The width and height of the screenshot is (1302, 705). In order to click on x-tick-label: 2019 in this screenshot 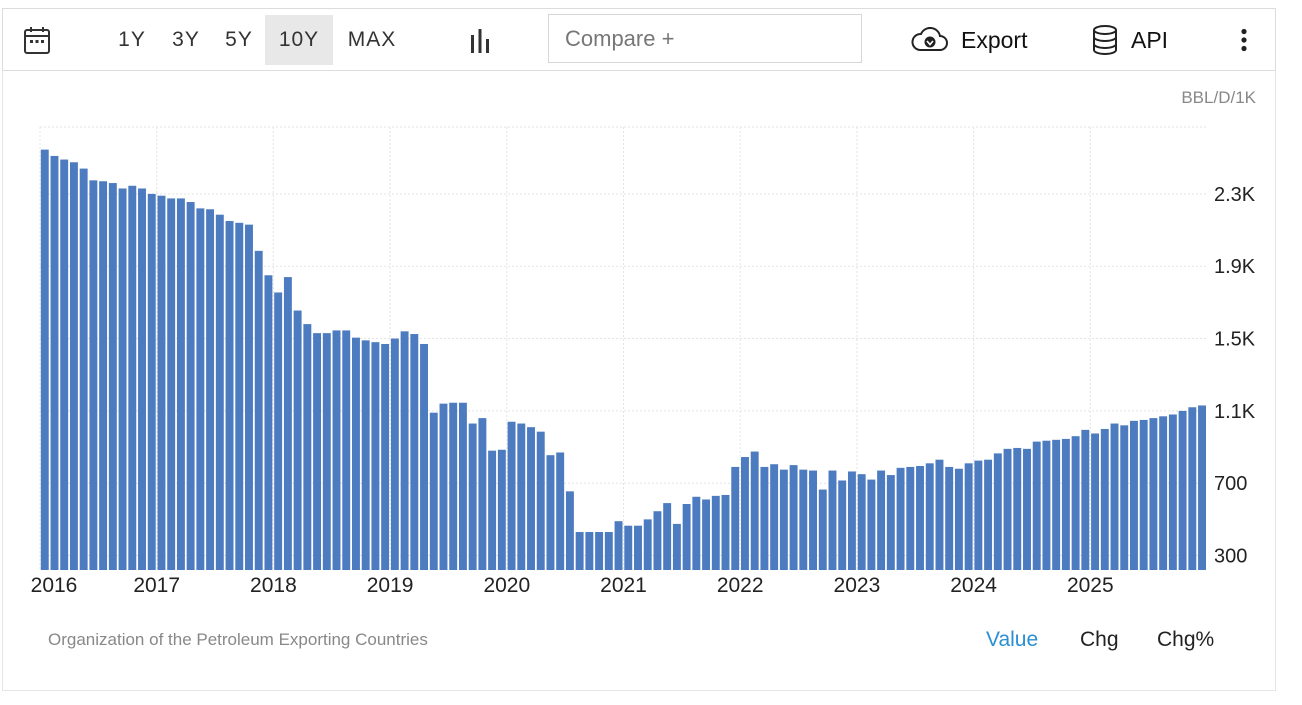, I will do `click(390, 585)`.